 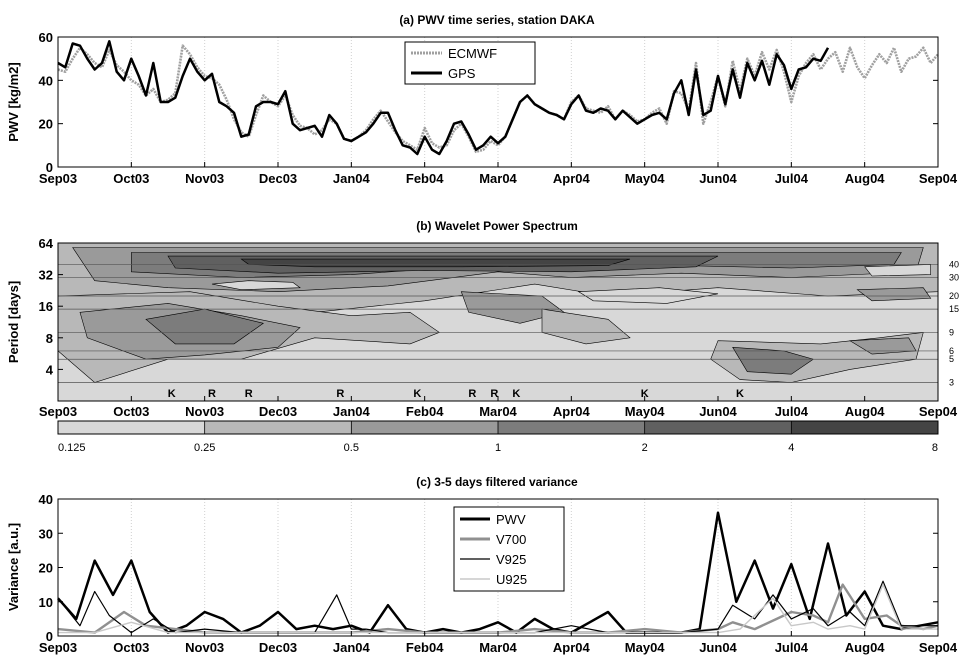 What do you see at coordinates (472, 53) in the screenshot?
I see `legend-ecmwf-label: ECMWF` at bounding box center [472, 53].